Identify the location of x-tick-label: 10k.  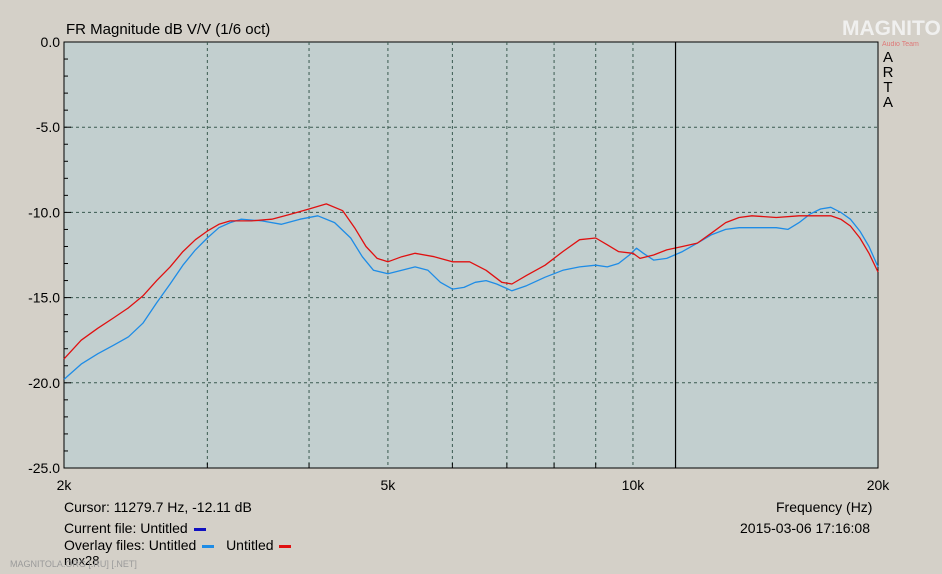
(634, 485).